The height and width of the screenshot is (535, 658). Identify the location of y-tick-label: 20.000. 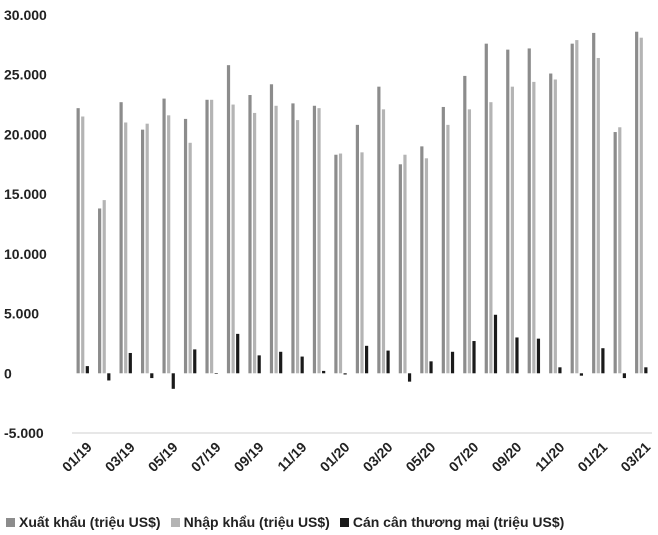
(25, 134).